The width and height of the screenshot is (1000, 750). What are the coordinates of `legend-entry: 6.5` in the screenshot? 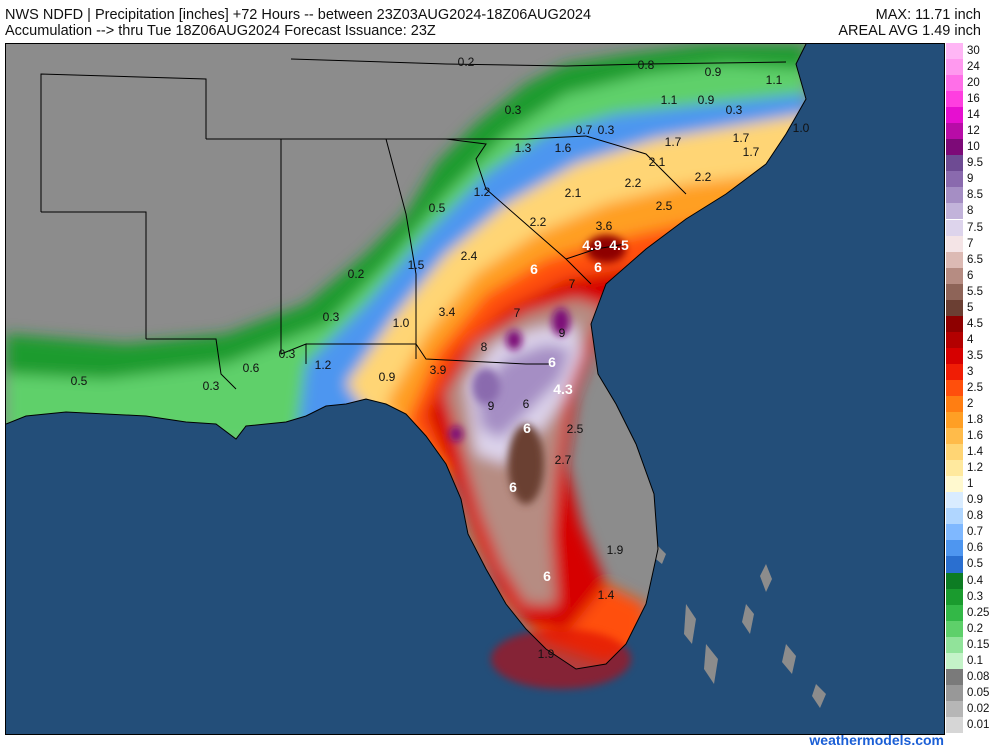 It's located at (973, 259).